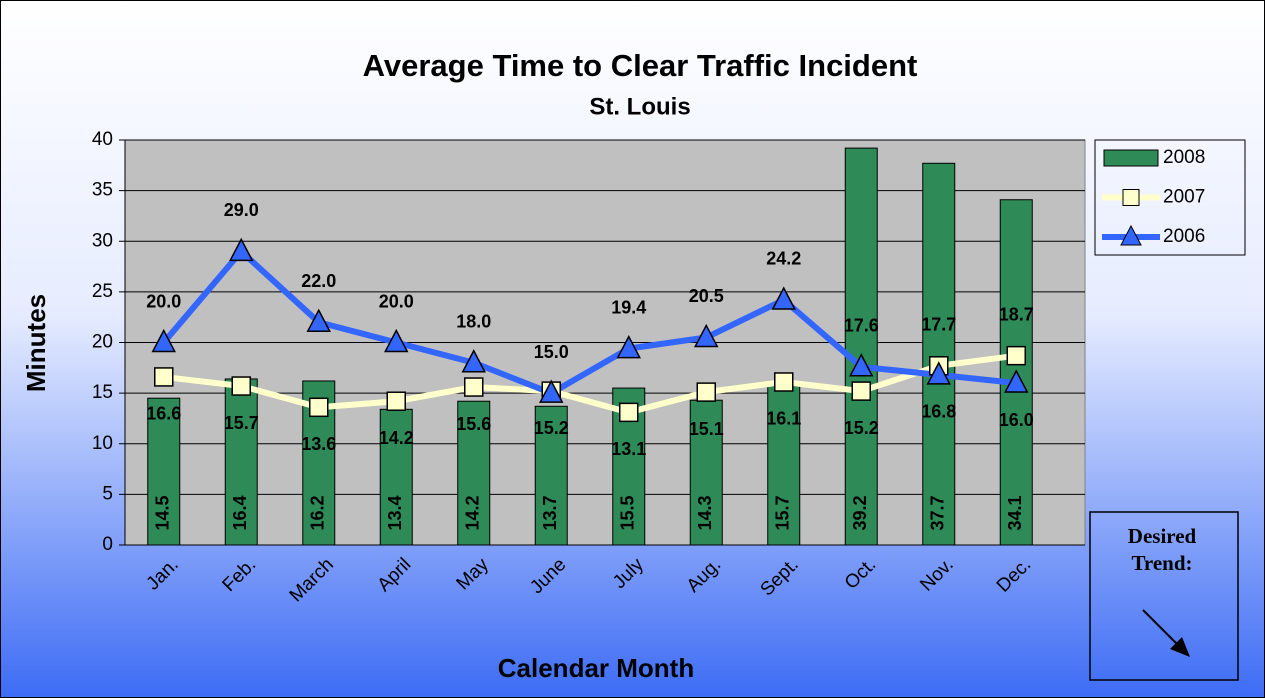  I want to click on line-value-label: 29.0, so click(241, 210).